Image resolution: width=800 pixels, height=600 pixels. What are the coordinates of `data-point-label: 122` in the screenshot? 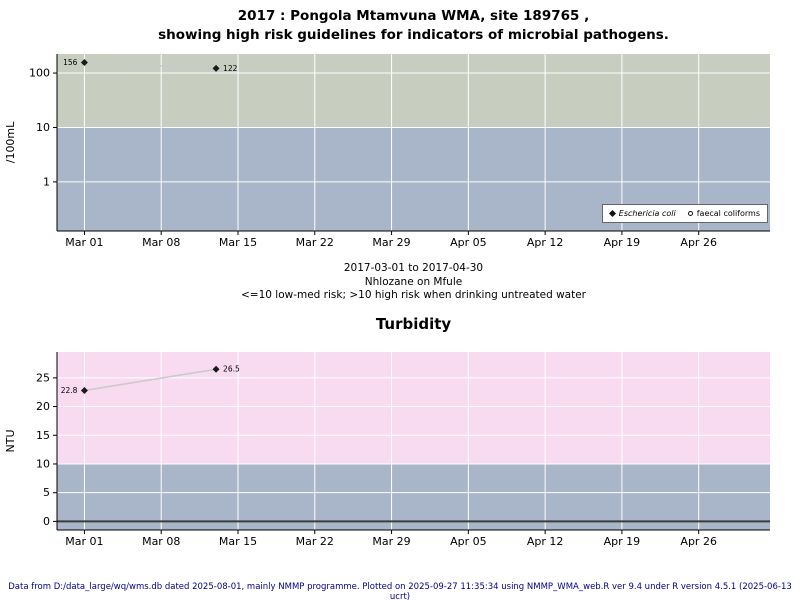 It's located at (230, 68).